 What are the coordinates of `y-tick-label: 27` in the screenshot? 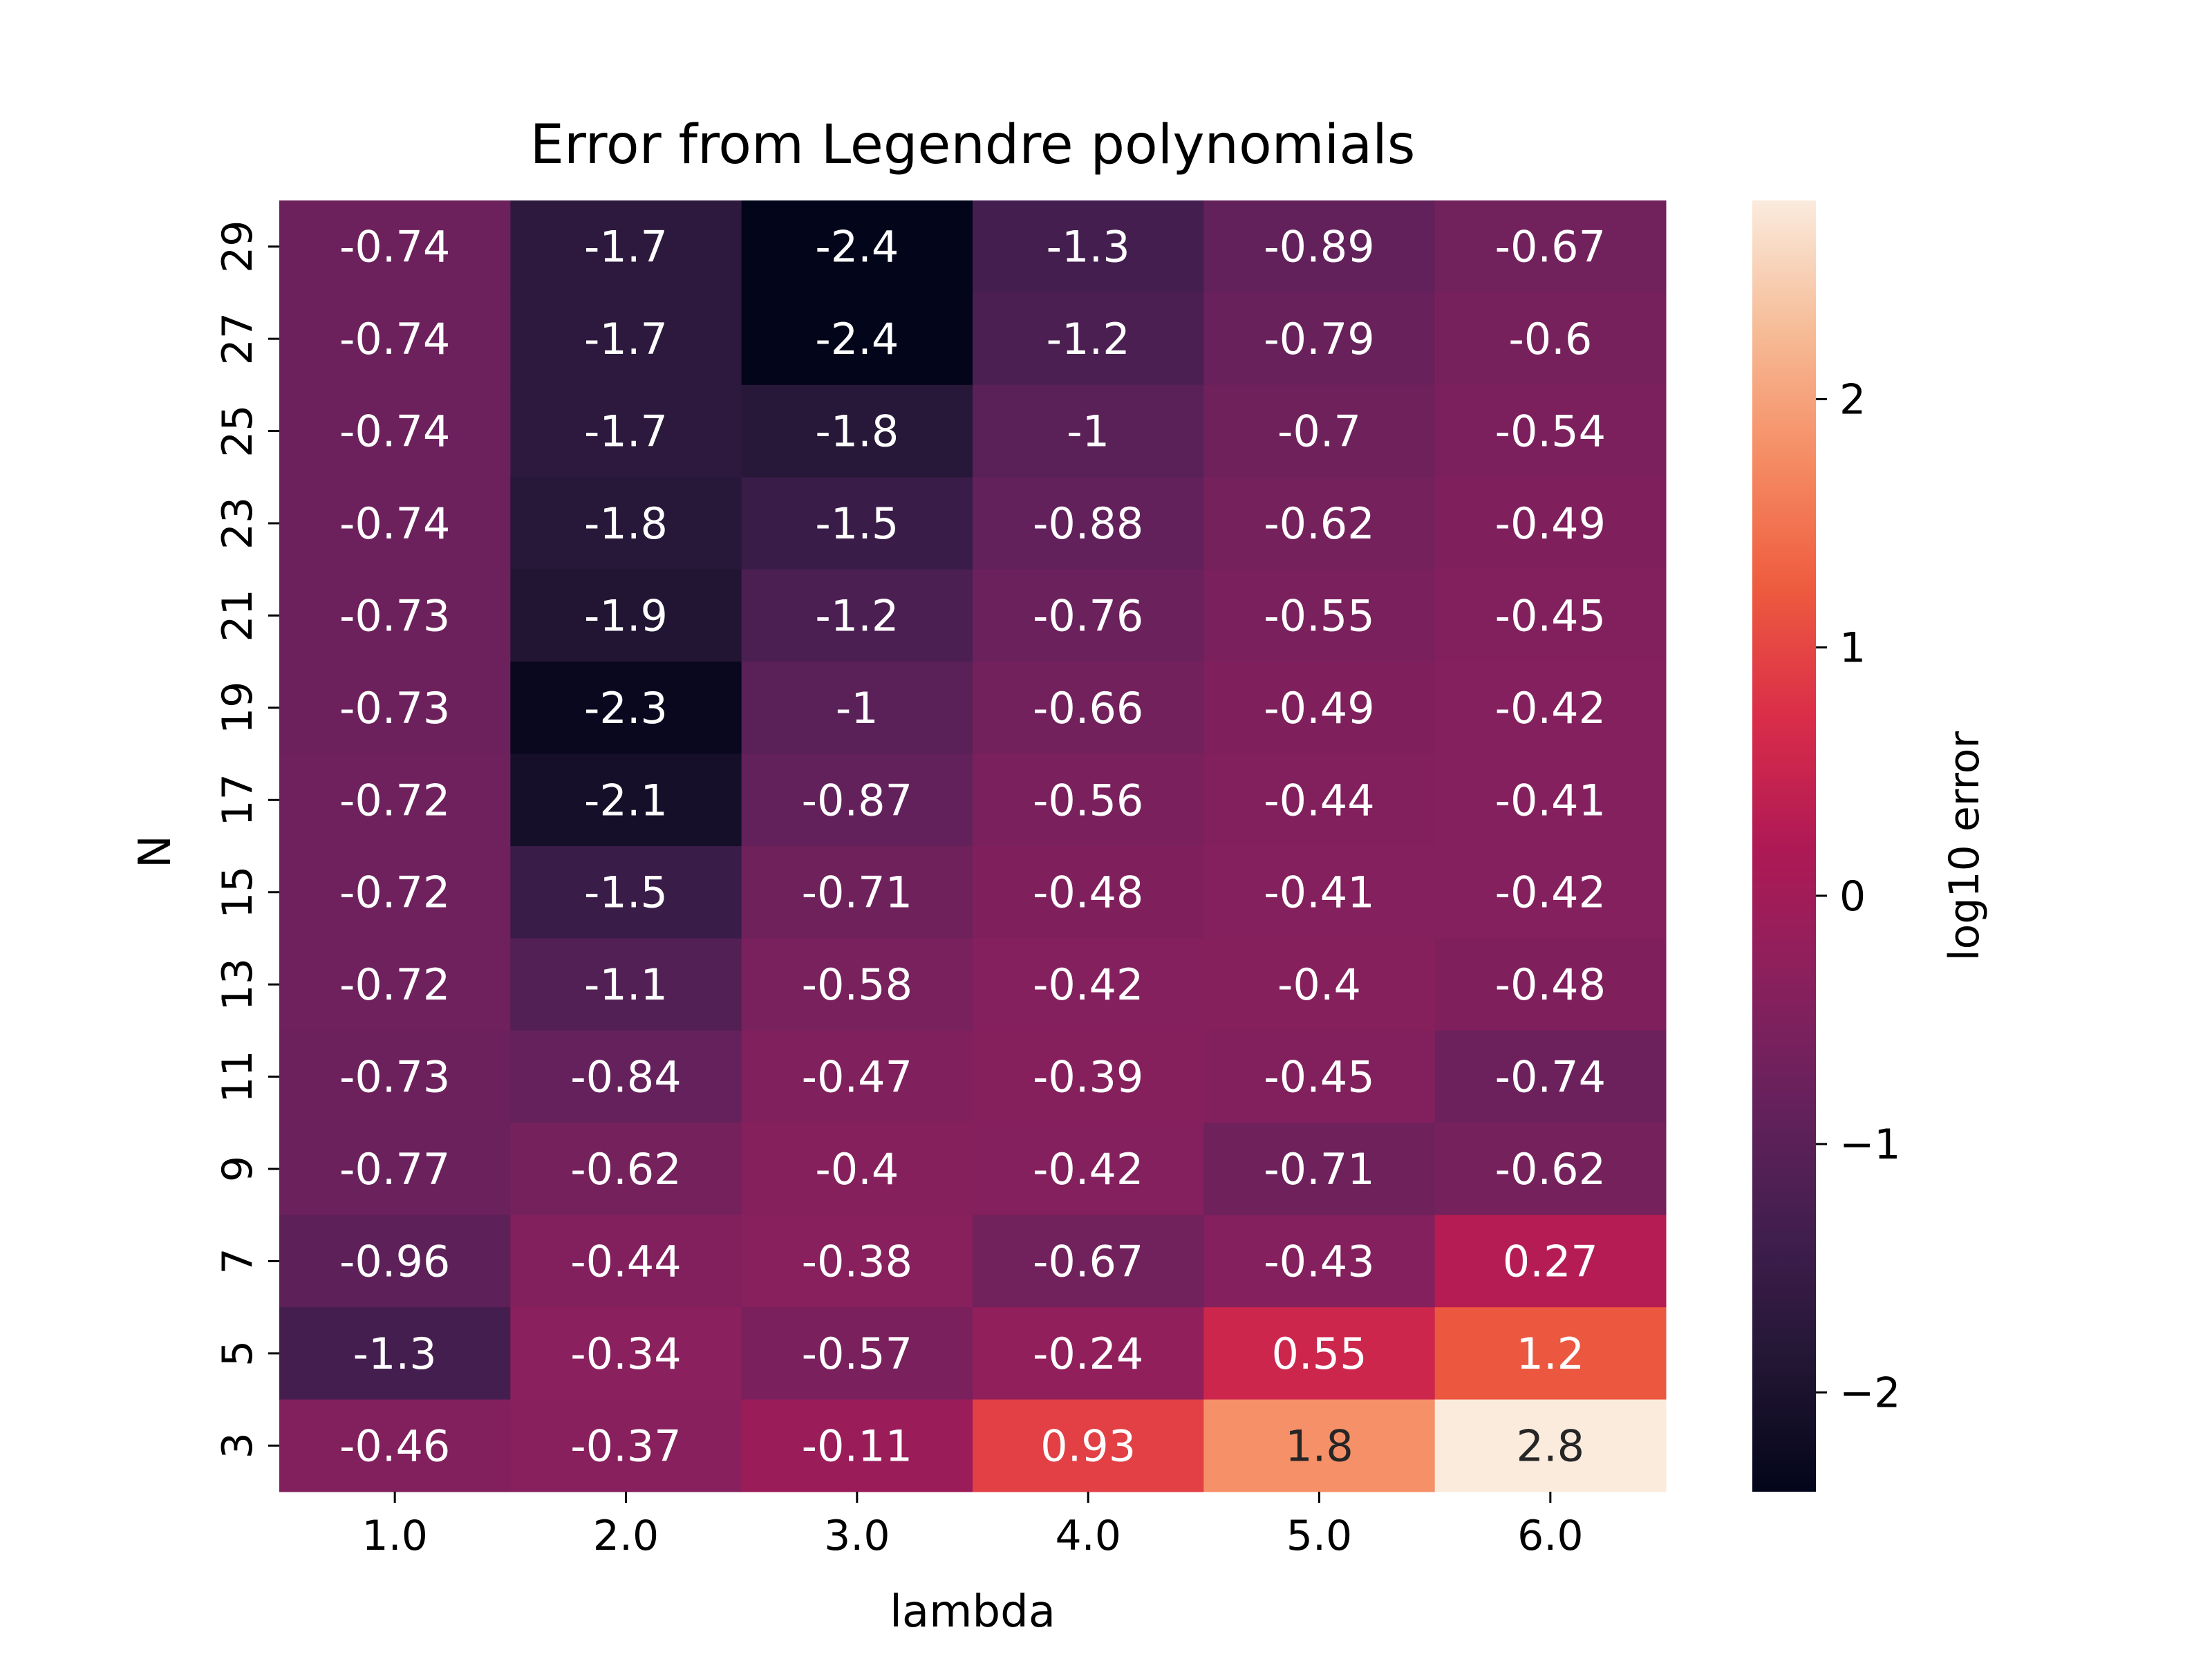 It's located at (238, 338).